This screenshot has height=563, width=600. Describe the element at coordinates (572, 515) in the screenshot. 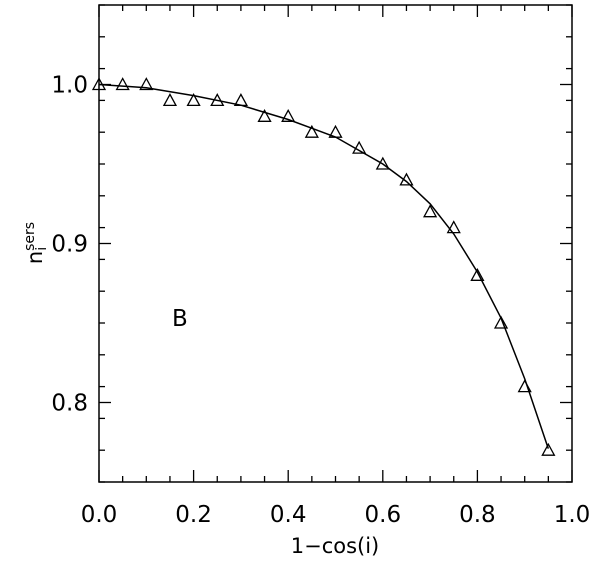

I see `x-tick-label: 1.0` at that location.